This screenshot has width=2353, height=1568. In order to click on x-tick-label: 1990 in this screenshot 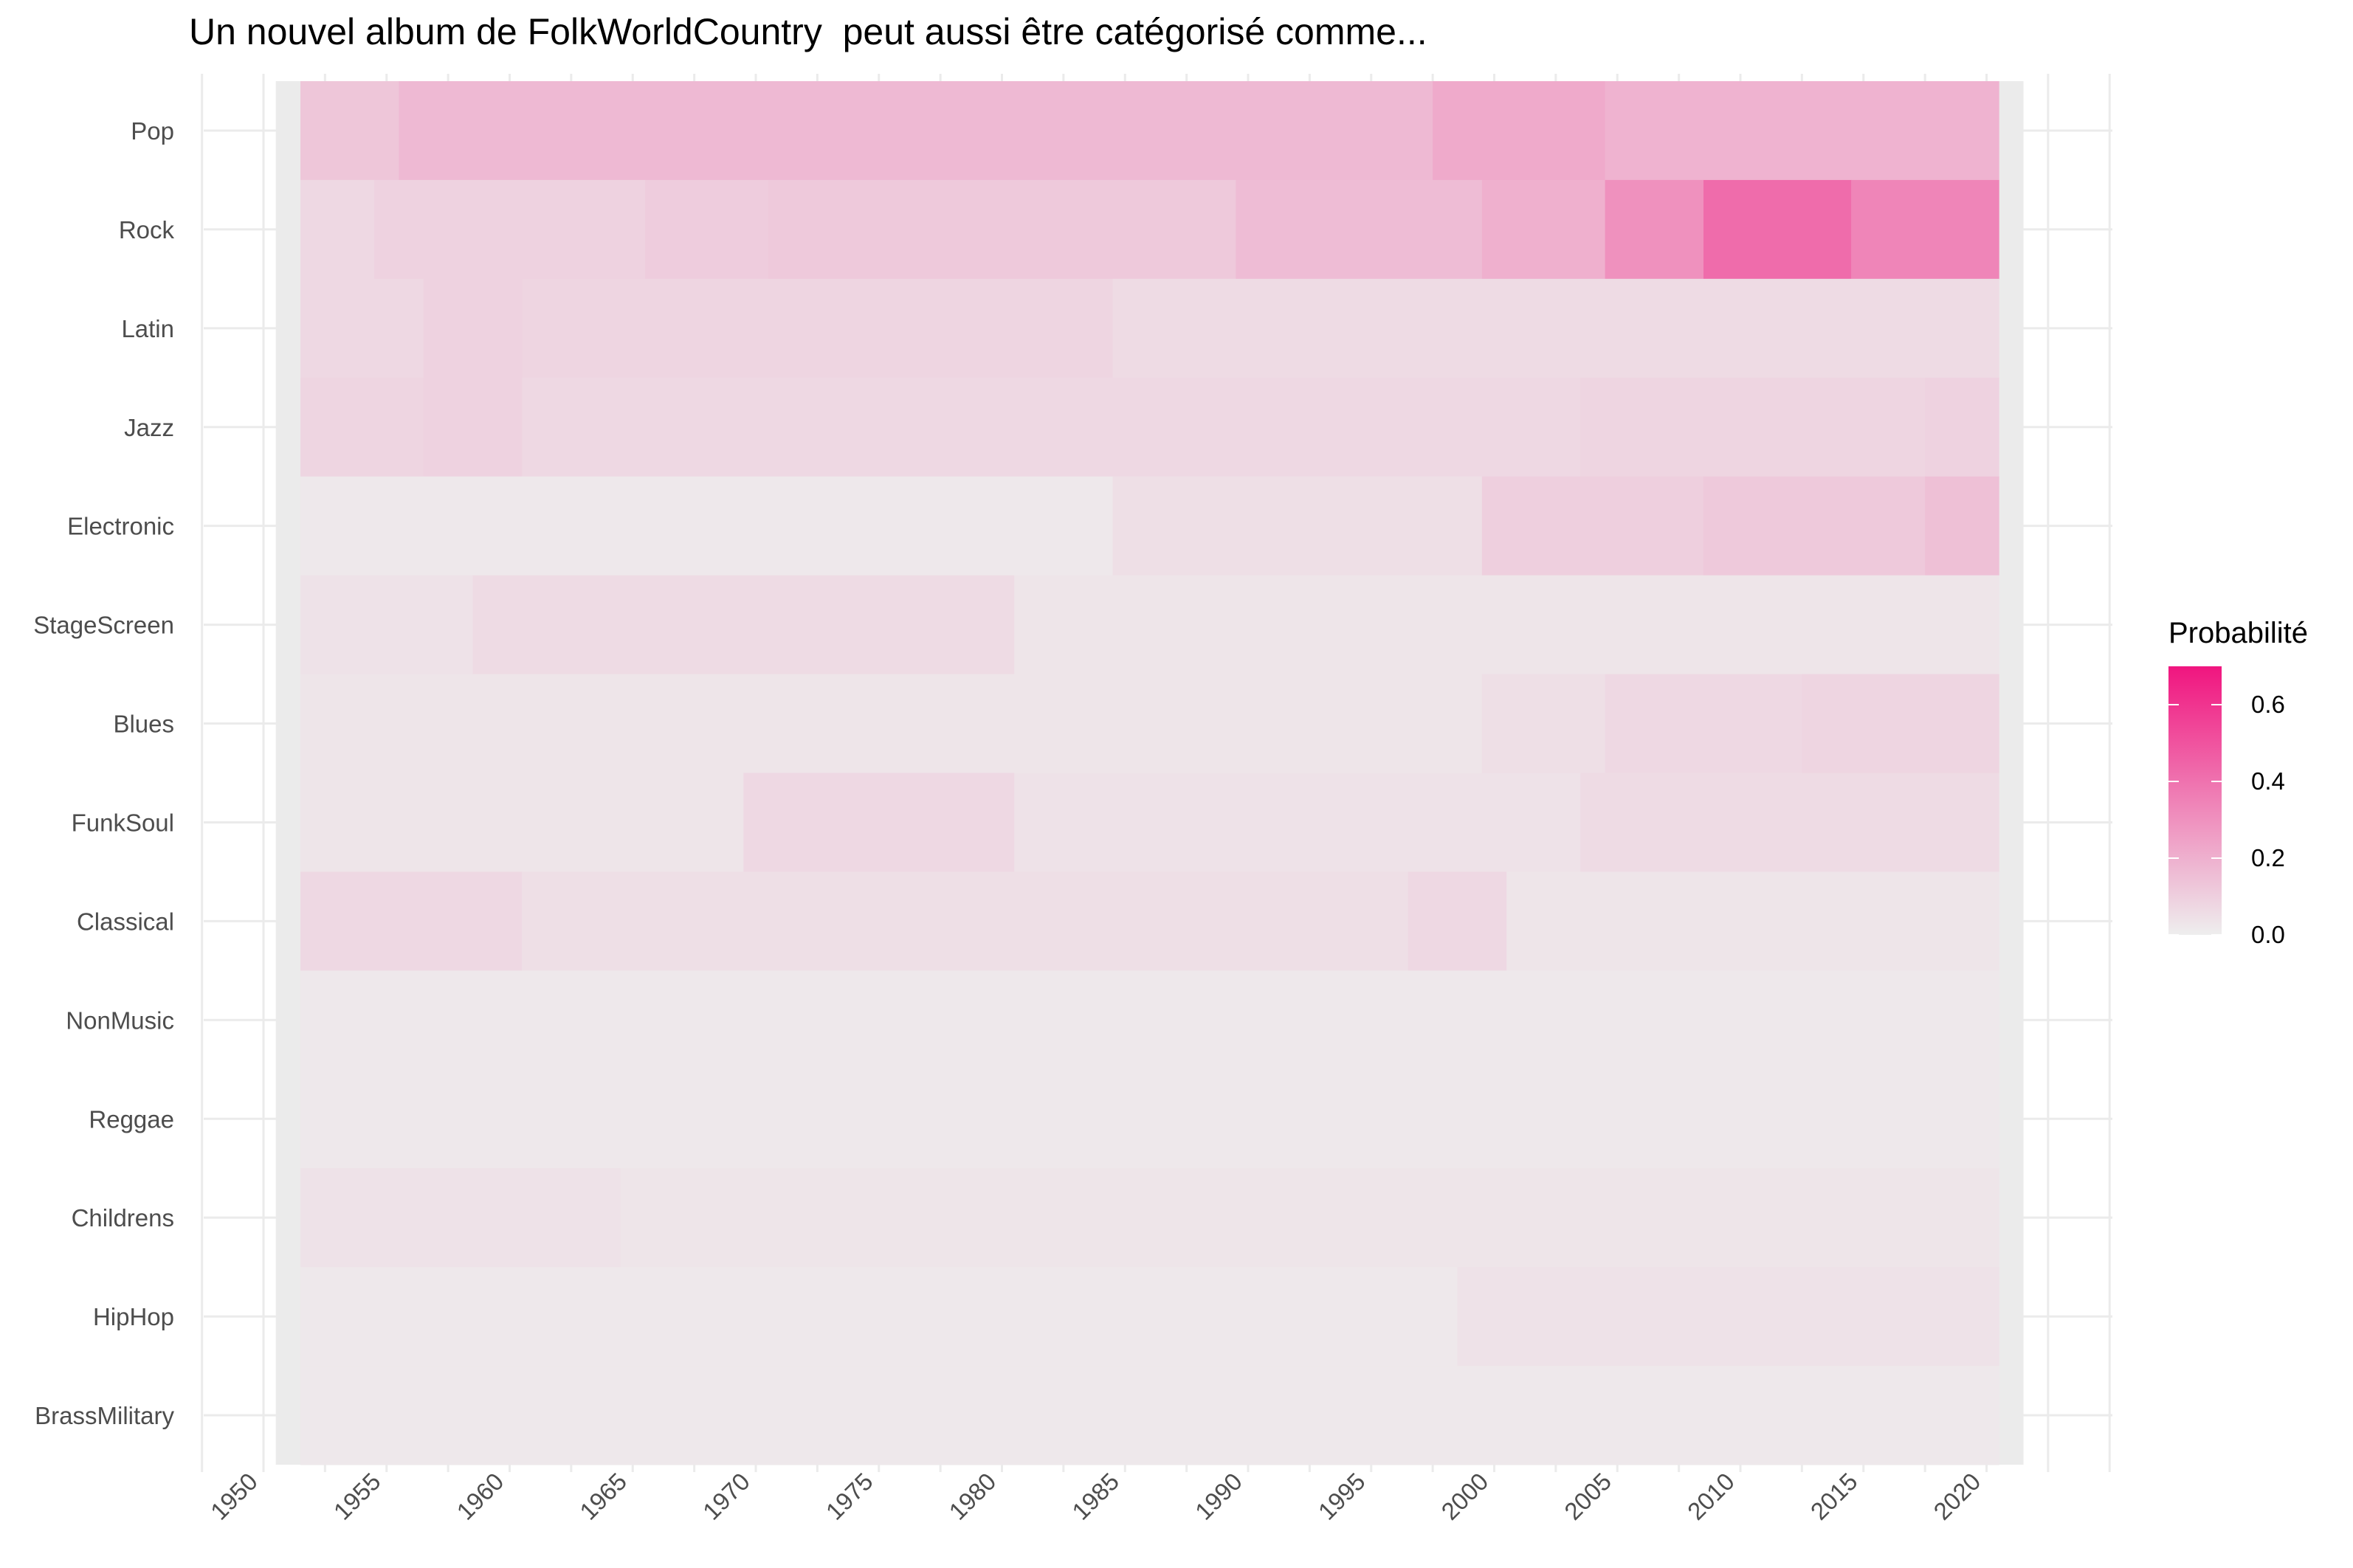, I will do `click(1218, 1496)`.